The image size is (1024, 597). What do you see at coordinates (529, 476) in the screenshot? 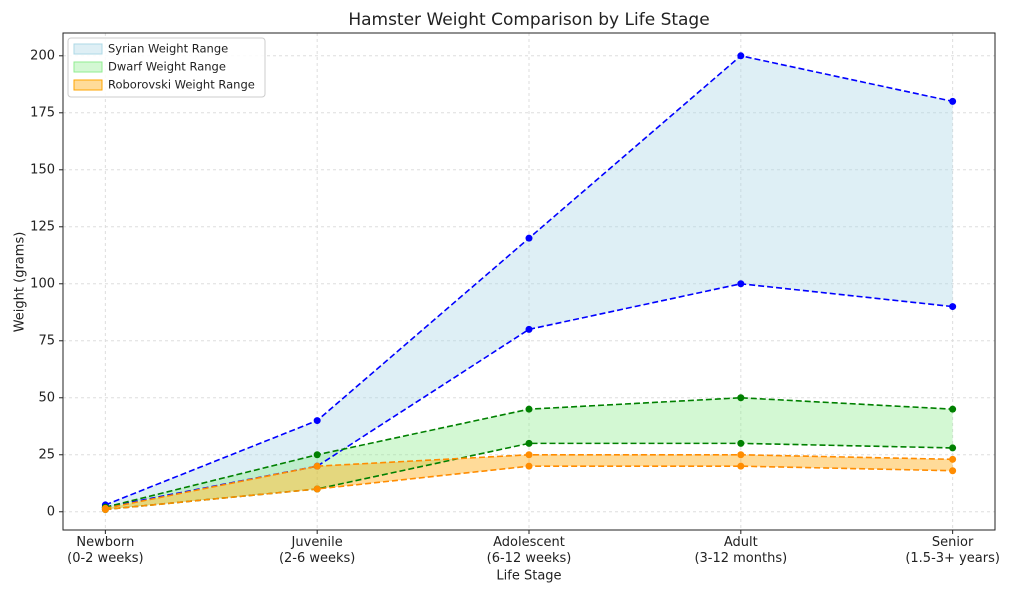
I see `range-line` at bounding box center [529, 476].